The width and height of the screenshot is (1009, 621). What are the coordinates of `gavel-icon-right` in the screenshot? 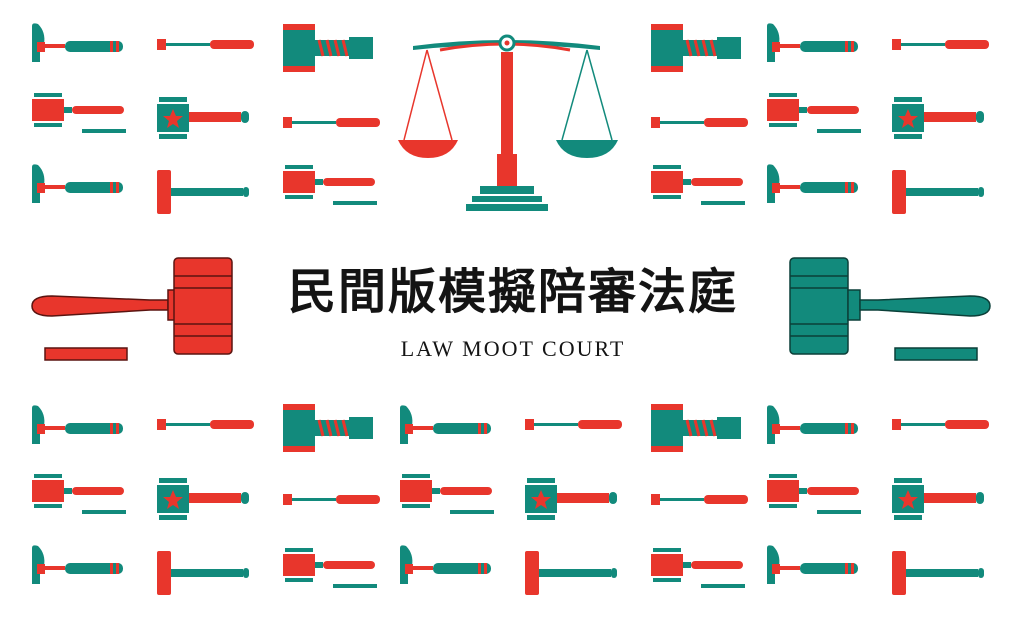 It's located at (890, 309).